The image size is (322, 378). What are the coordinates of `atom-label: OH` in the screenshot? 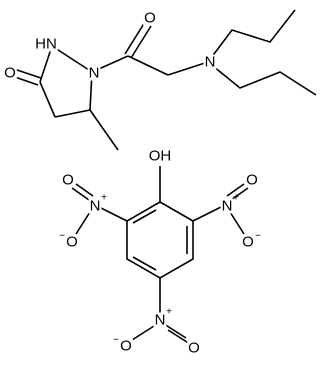 It's located at (160, 156).